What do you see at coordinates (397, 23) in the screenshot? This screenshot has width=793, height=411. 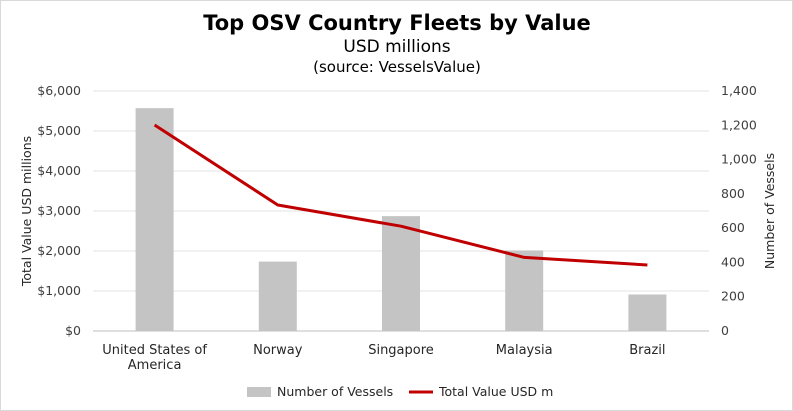 I see `chart-title: Top OSV Country Fleets by Value` at bounding box center [397, 23].